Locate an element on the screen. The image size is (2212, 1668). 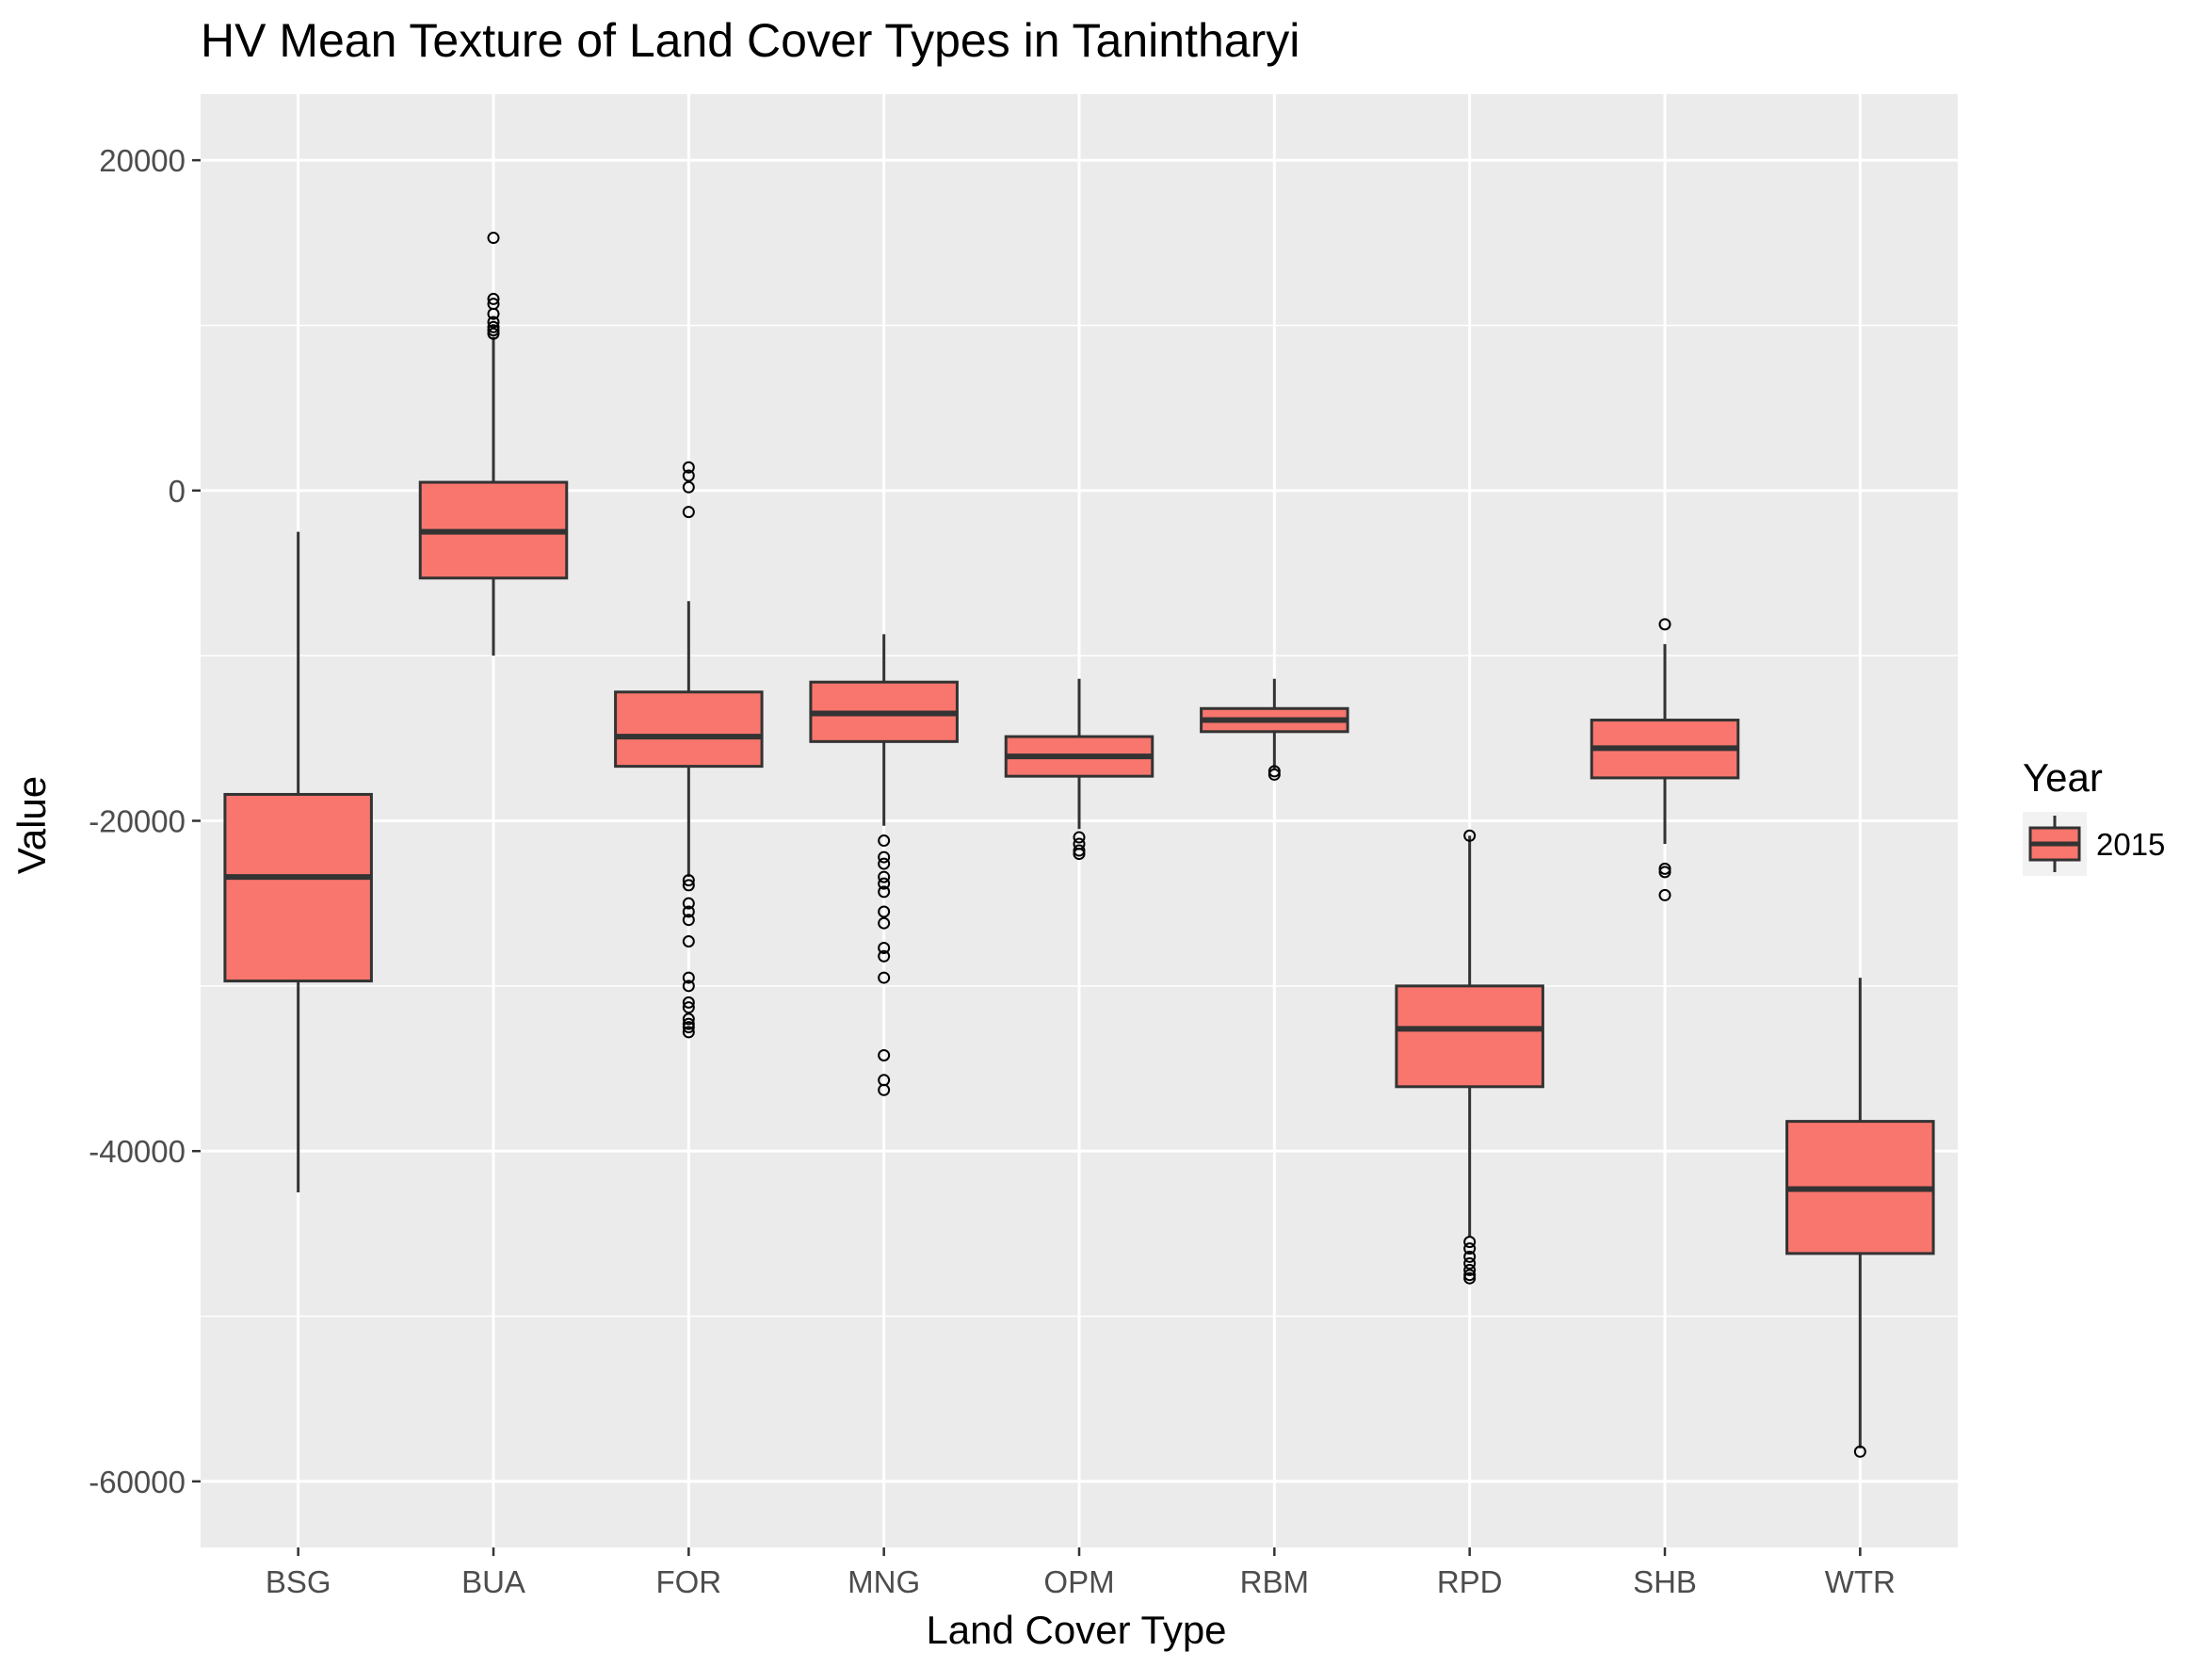
box-RPD is located at coordinates (1469, 1057).